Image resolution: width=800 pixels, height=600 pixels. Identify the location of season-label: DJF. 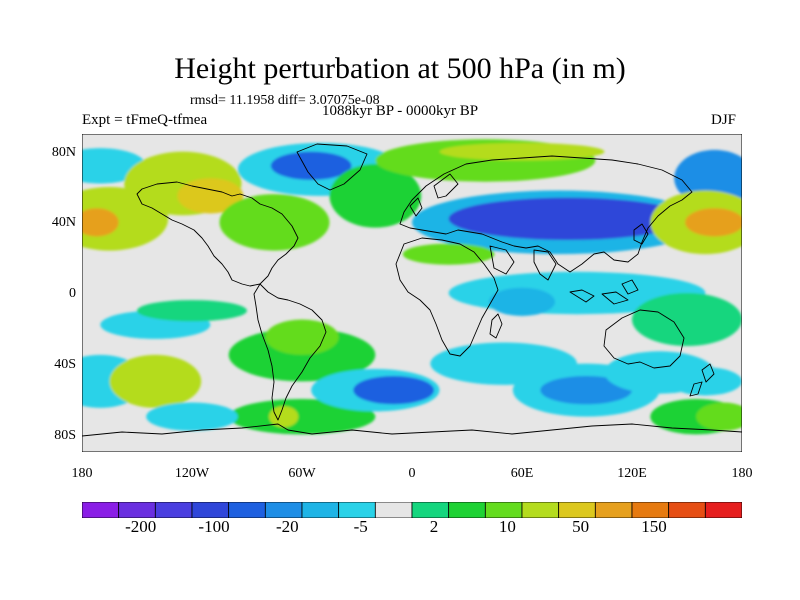
(724, 120).